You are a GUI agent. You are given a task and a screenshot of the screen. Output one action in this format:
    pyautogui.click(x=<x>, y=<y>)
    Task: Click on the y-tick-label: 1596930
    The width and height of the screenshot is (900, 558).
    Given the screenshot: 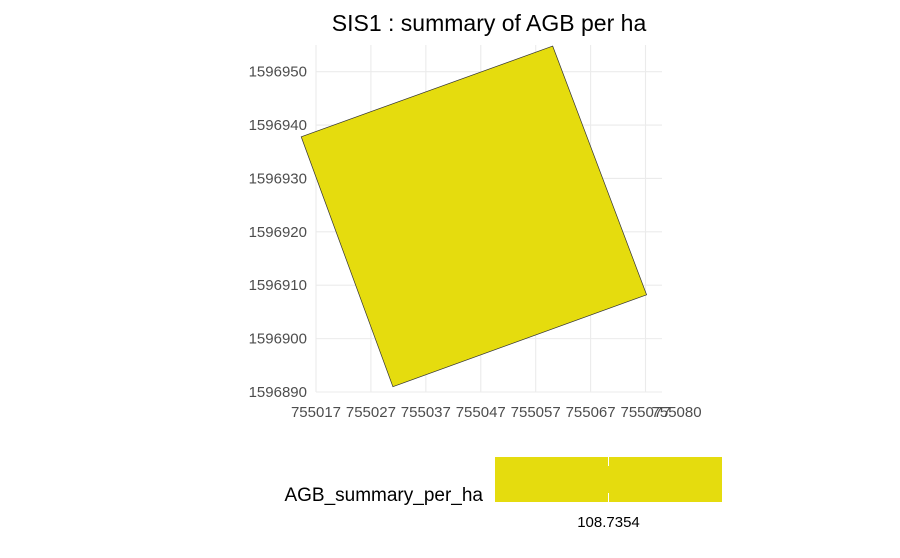 What is the action you would take?
    pyautogui.click(x=278, y=178)
    